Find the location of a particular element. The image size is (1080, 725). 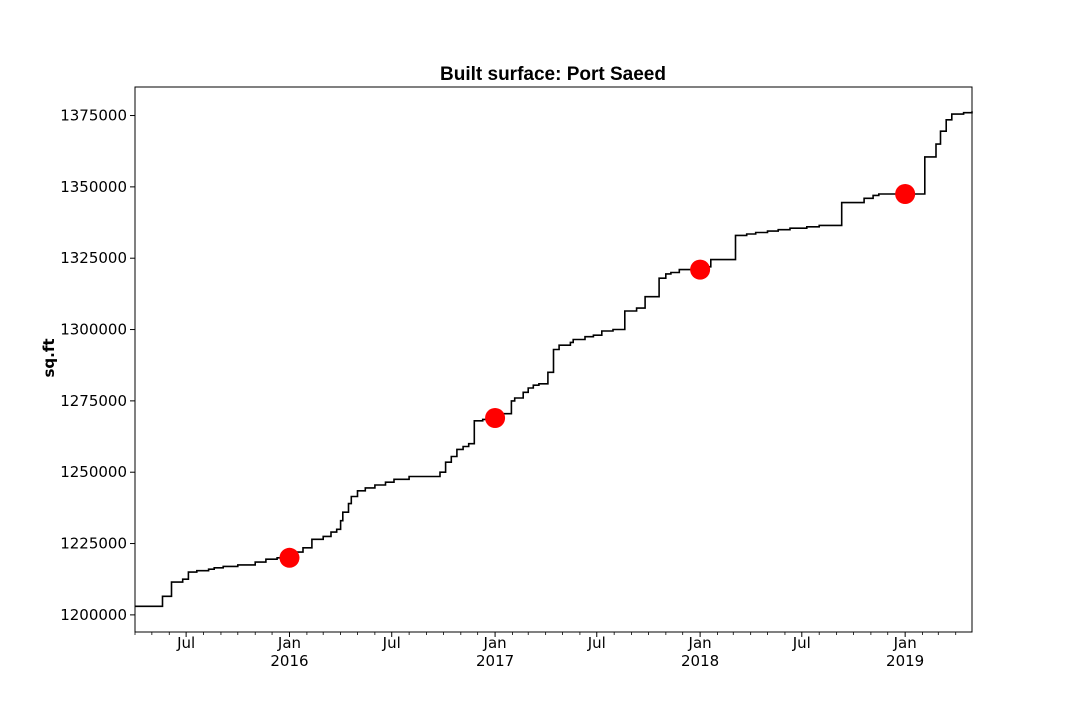

y-tick-label: 1275000 is located at coordinates (93, 401).